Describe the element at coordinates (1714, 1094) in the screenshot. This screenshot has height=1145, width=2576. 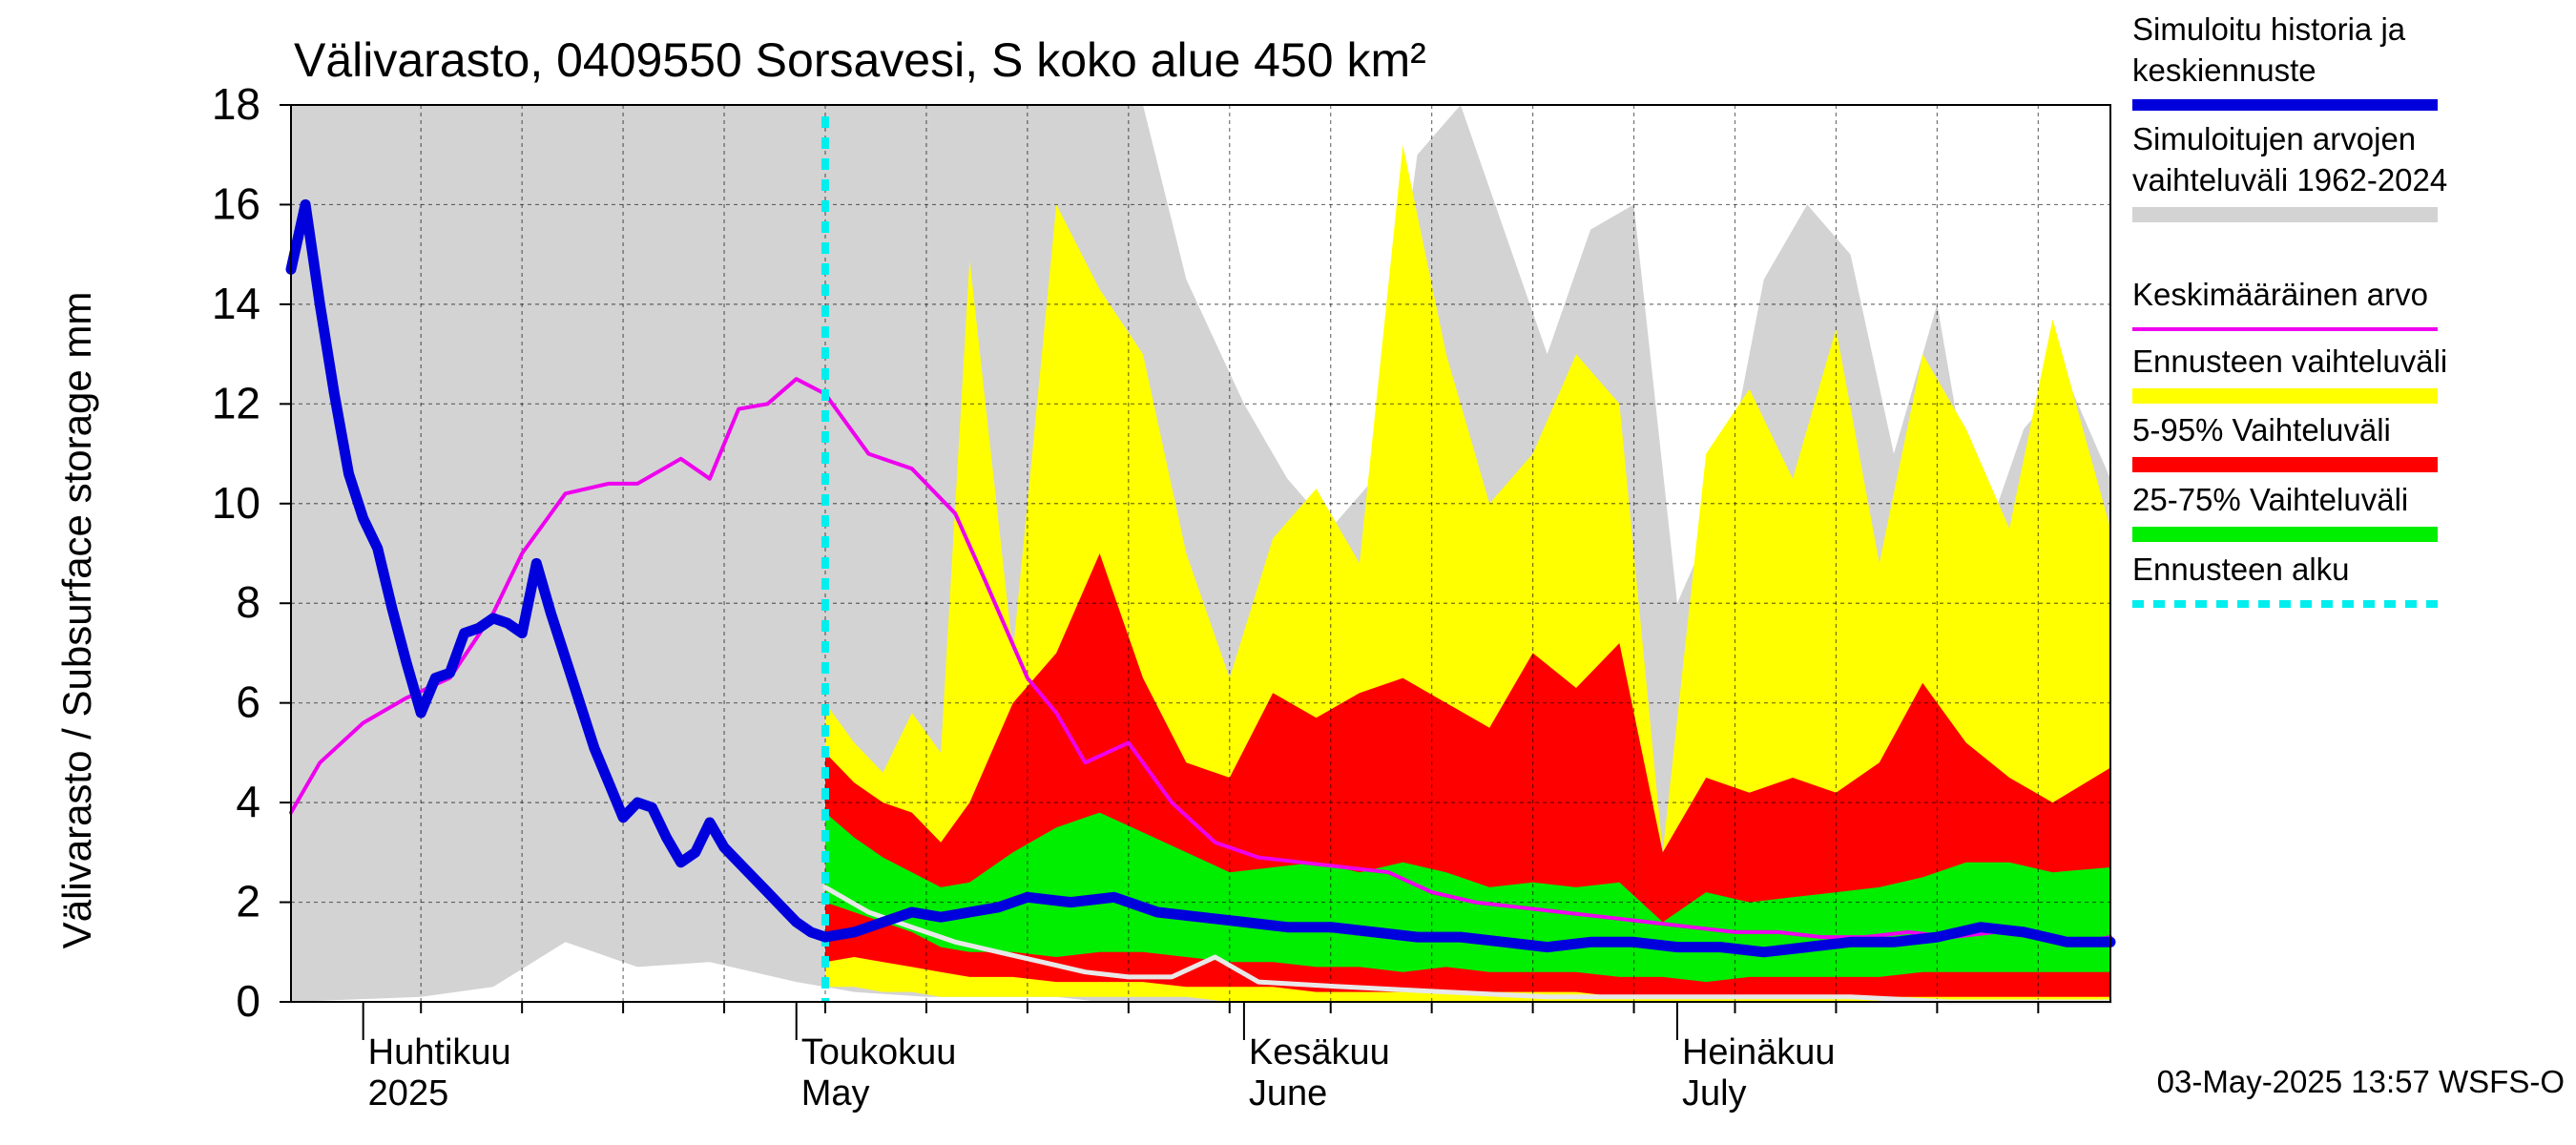
I see `x-month-sublabel: July` at that location.